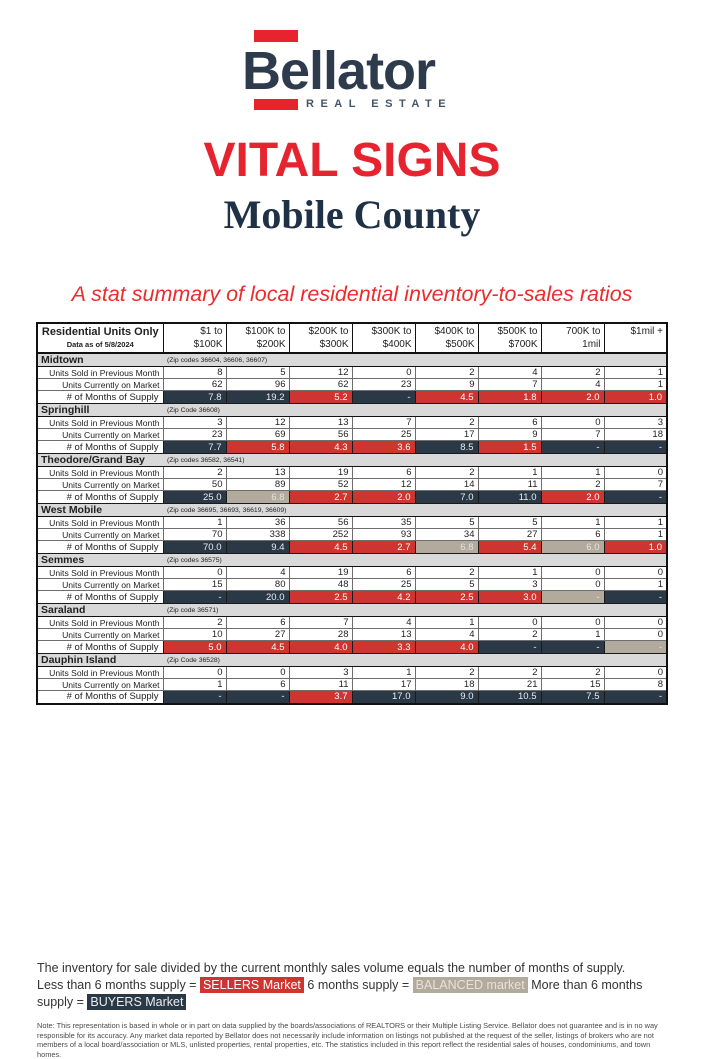  What do you see at coordinates (358, 985) in the screenshot?
I see `legend-text: 6 months supply =` at bounding box center [358, 985].